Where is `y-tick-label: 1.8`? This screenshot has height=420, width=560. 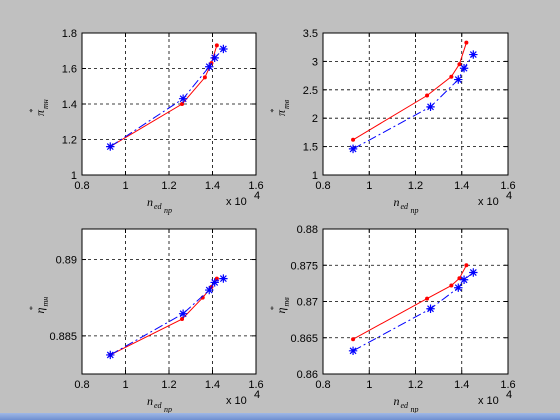
y-tick-label: 1.8 is located at coordinates (69, 34).